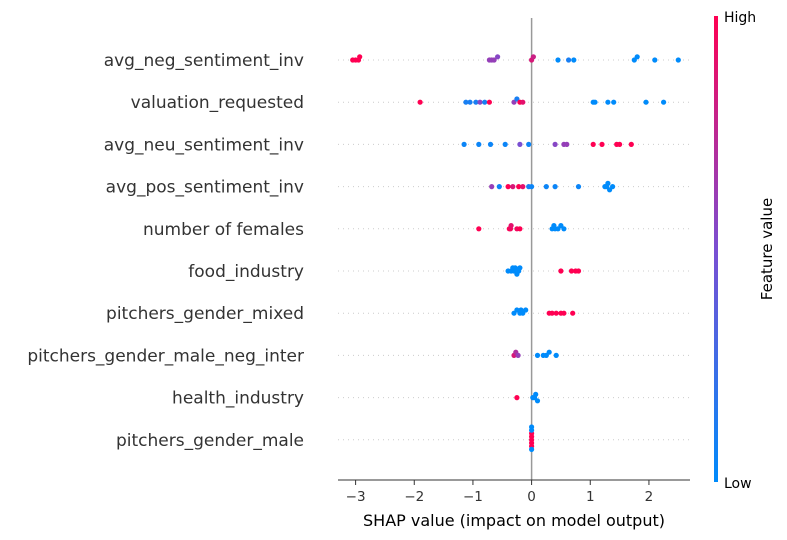  Describe the element at coordinates (740, 18) in the screenshot. I see `colorbar-high-label: High` at that location.